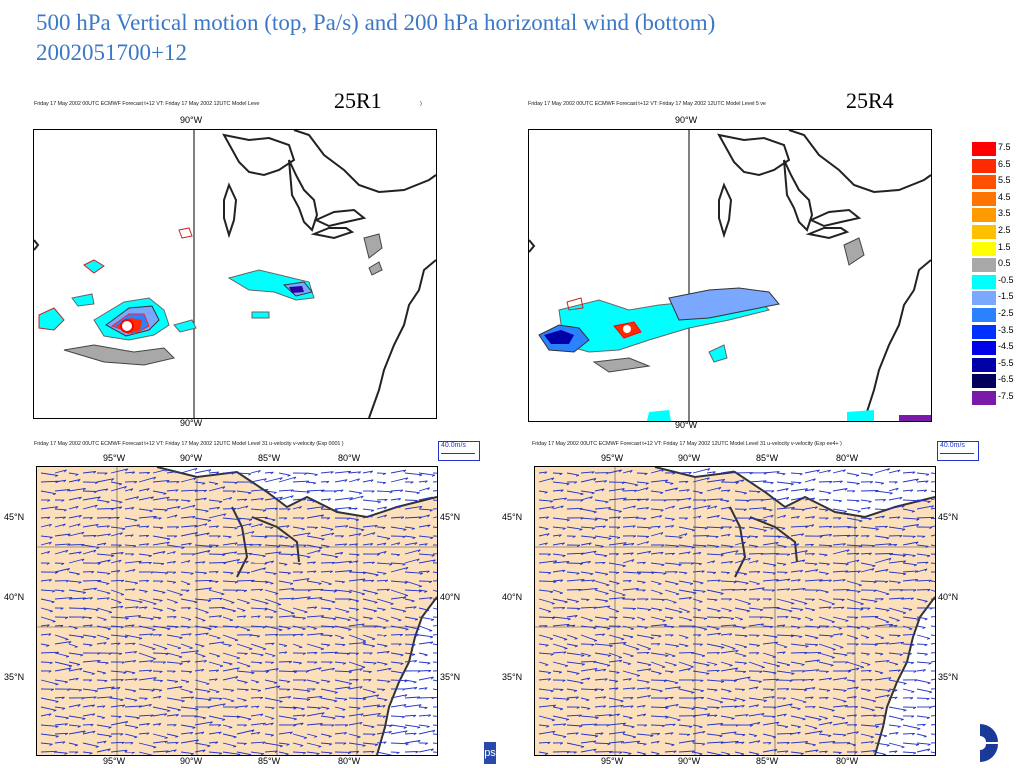  I want to click on ecmwf-logo, so click(989, 743).